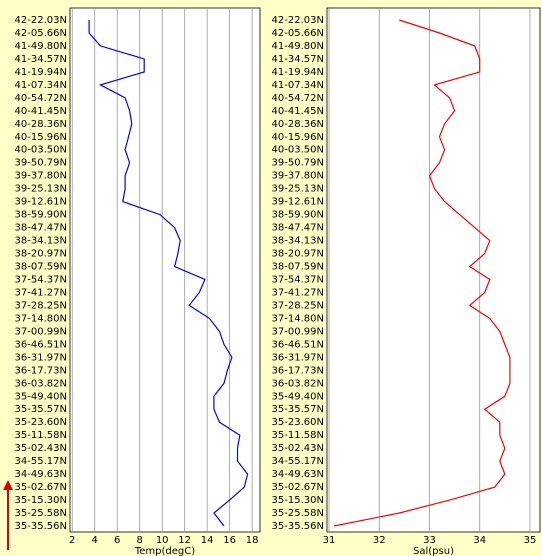 This screenshot has width=542, height=556. What do you see at coordinates (95, 540) in the screenshot?
I see `x-tick-label: 4` at bounding box center [95, 540].